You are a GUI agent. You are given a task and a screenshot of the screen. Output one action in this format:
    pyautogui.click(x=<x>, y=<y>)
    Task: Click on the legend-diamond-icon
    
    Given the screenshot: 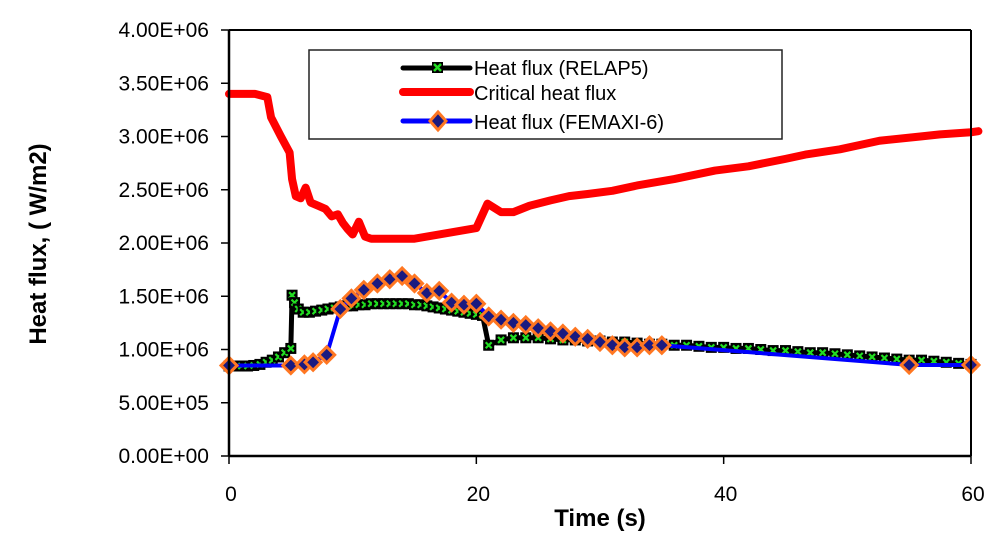 What is the action you would take?
    pyautogui.click(x=438, y=121)
    